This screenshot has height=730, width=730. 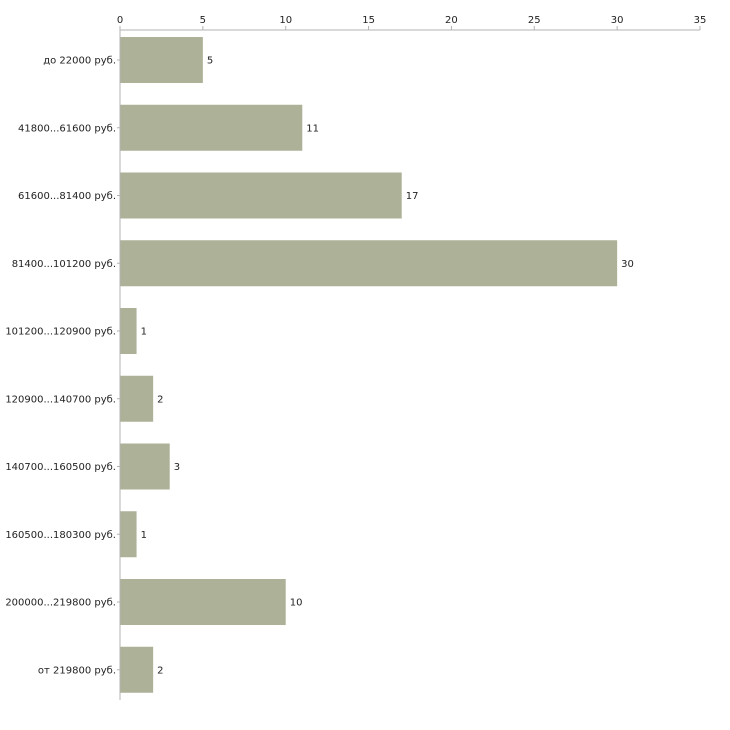 I want to click on x-tick-label: 0, so click(x=120, y=20).